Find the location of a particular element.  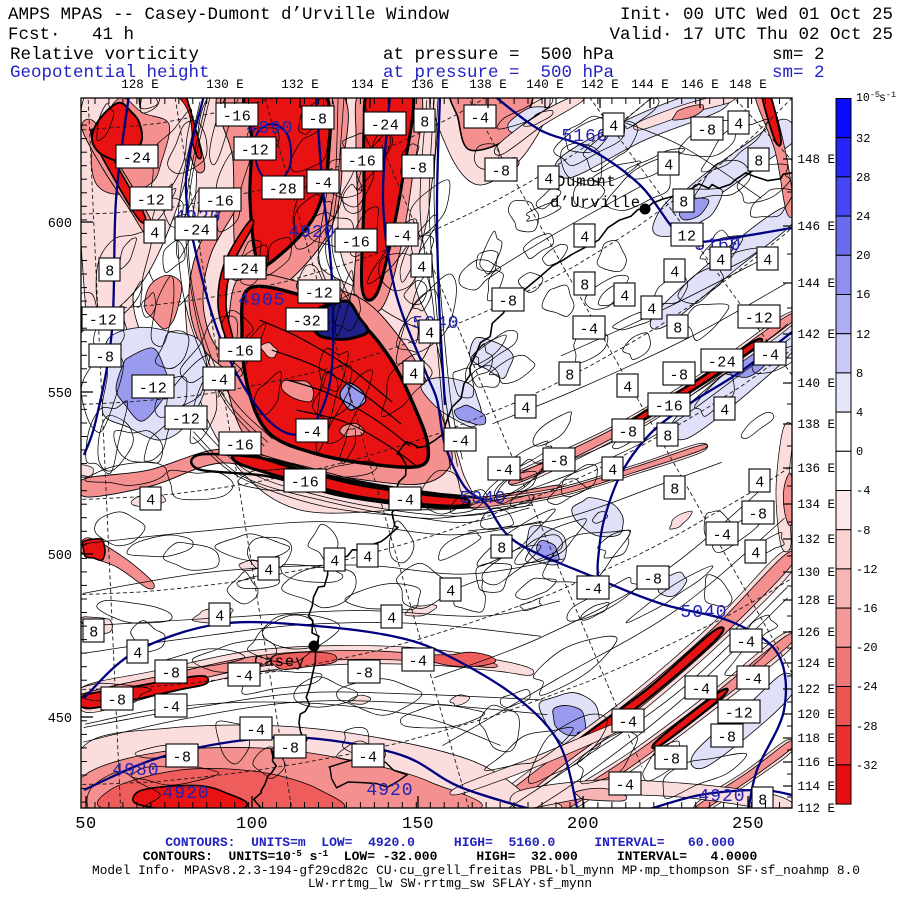

svg-text: 136 E is located at coordinates (430, 85).